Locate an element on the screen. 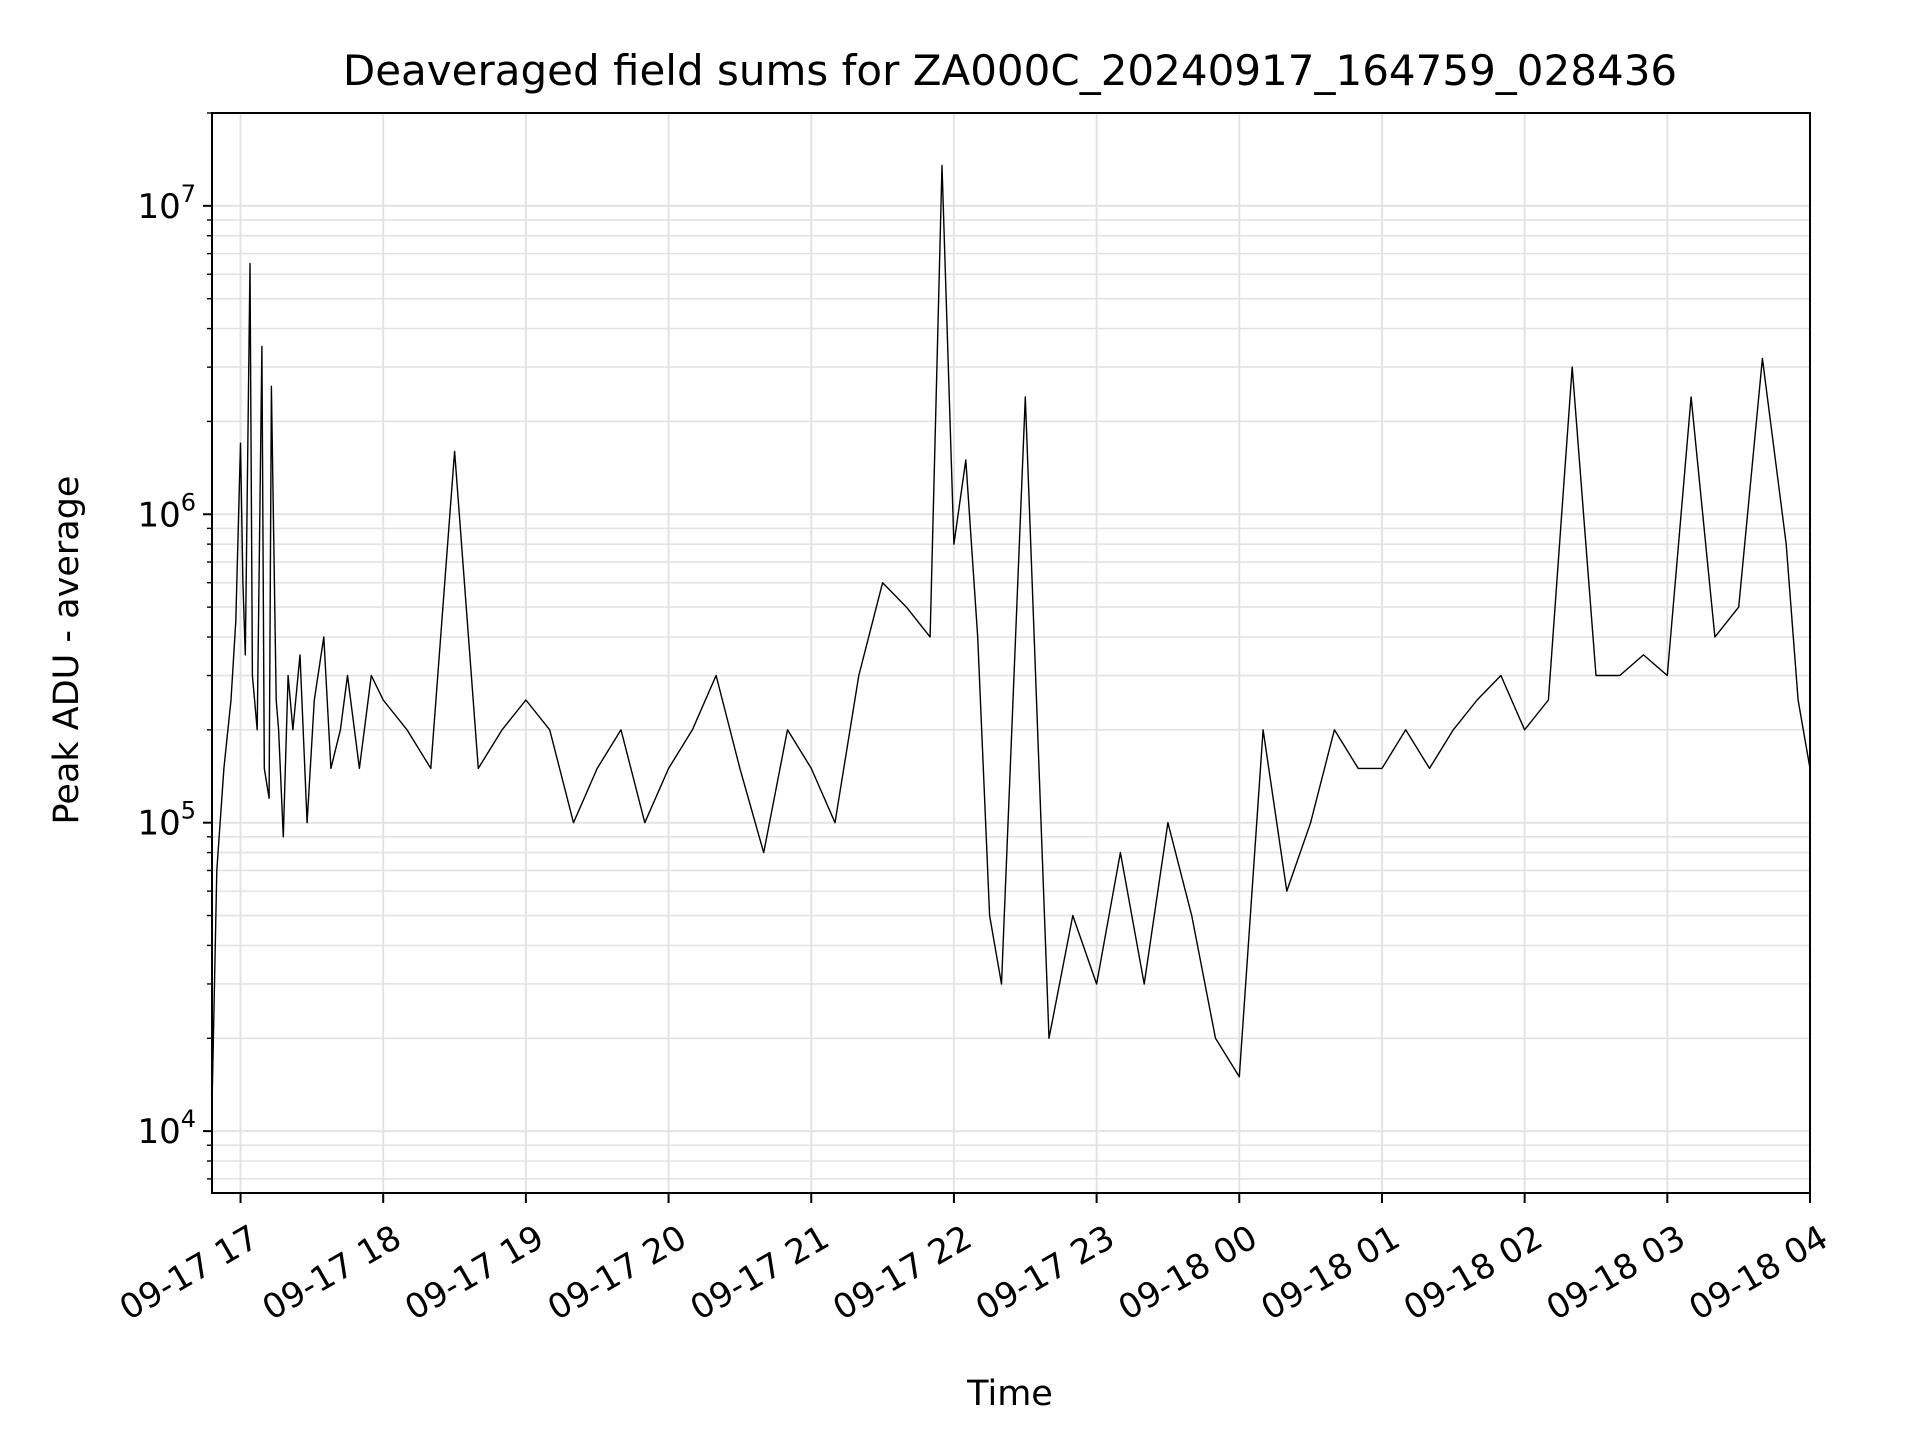 Image resolution: width=1920 pixels, height=1440 pixels. y-axis-label: Peak ADU - average is located at coordinates (67, 650).